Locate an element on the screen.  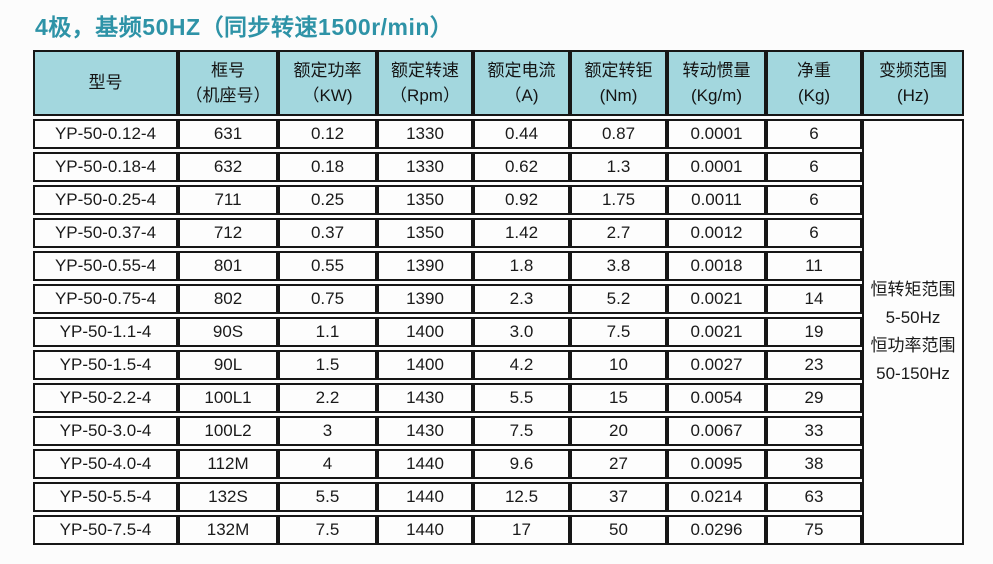
cell-model: YP-50-2.2-4 is located at coordinates (105, 398).